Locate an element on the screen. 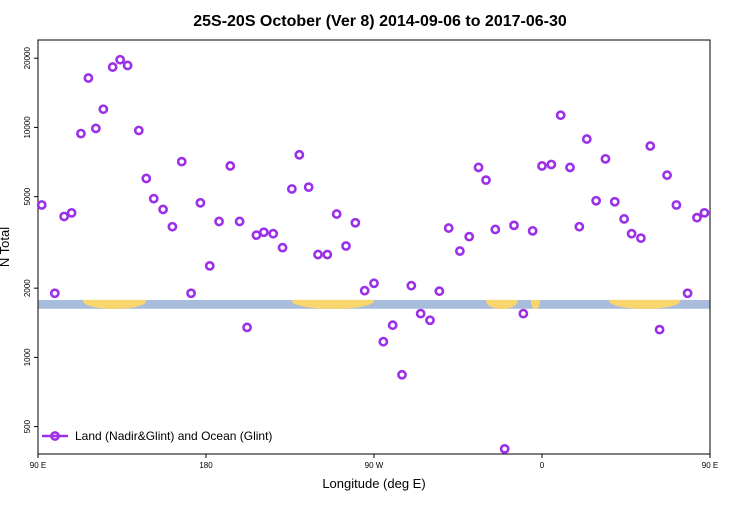  x-tick-label: 0 is located at coordinates (542, 465).